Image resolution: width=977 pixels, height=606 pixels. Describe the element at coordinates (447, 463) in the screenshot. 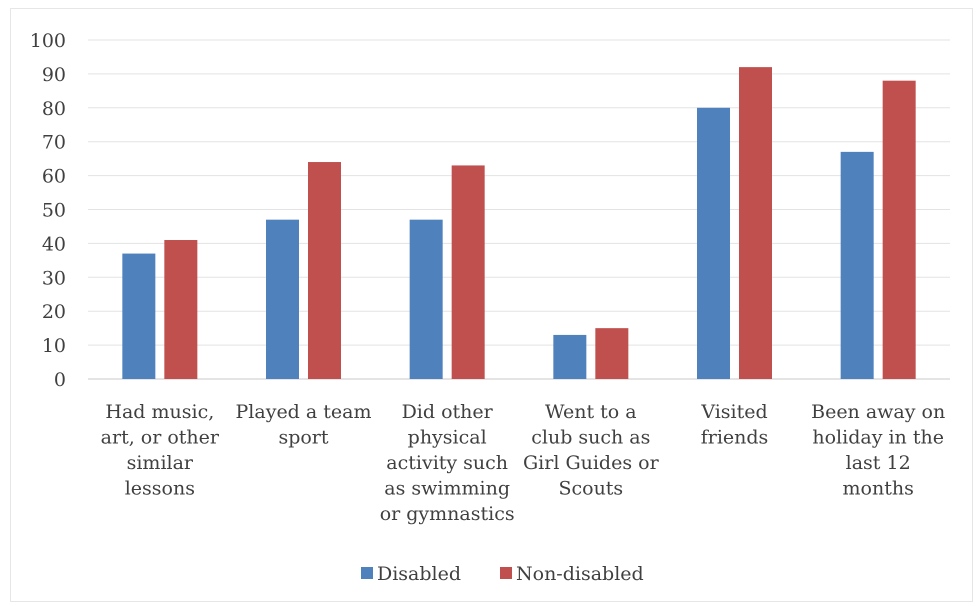

I see `x-category-label: activity such` at that location.